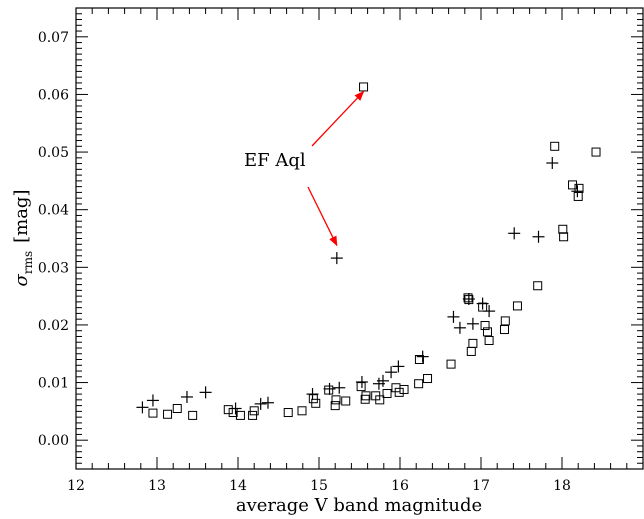  Describe the element at coordinates (53, 38) in the screenshot. I see `y-tick-label: 0.07` at that location.